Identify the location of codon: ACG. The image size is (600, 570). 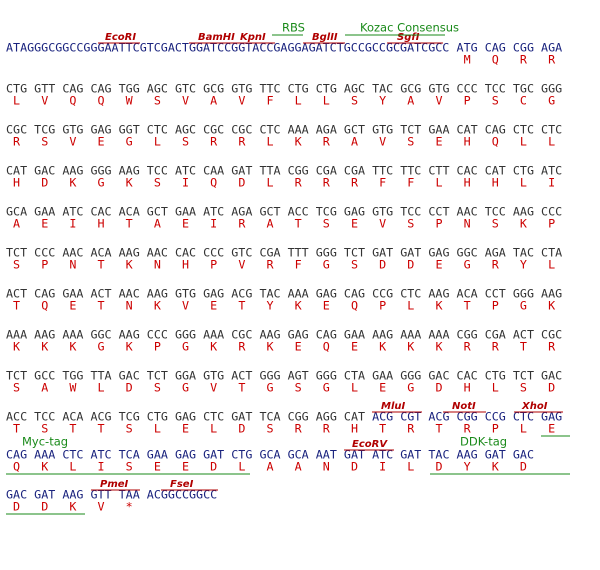
(382, 417).